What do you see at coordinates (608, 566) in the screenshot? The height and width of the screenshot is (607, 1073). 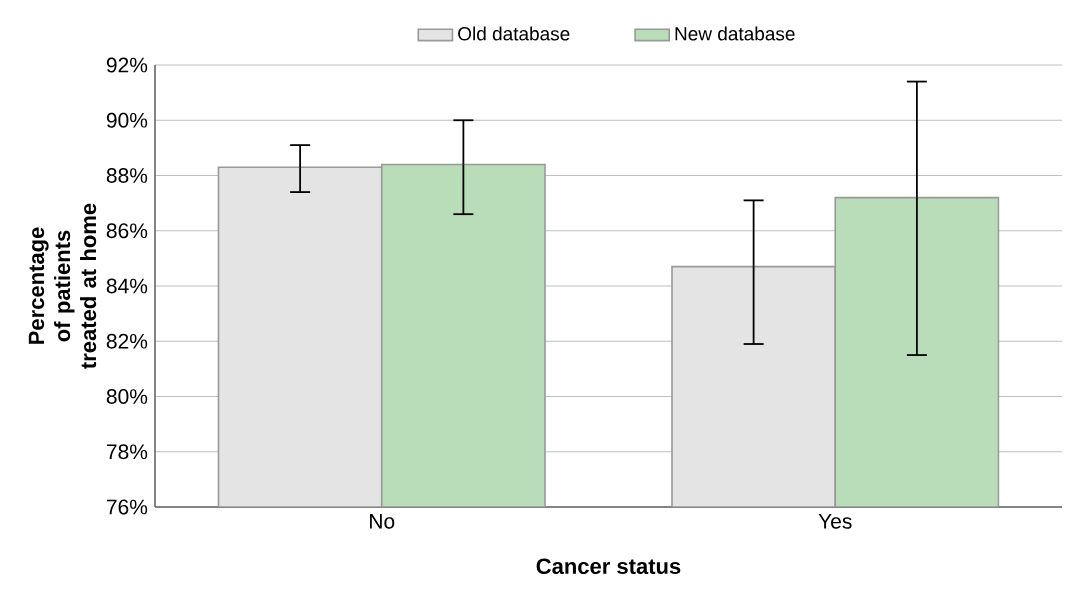 I see `x-axis-title: Cancer status` at bounding box center [608, 566].